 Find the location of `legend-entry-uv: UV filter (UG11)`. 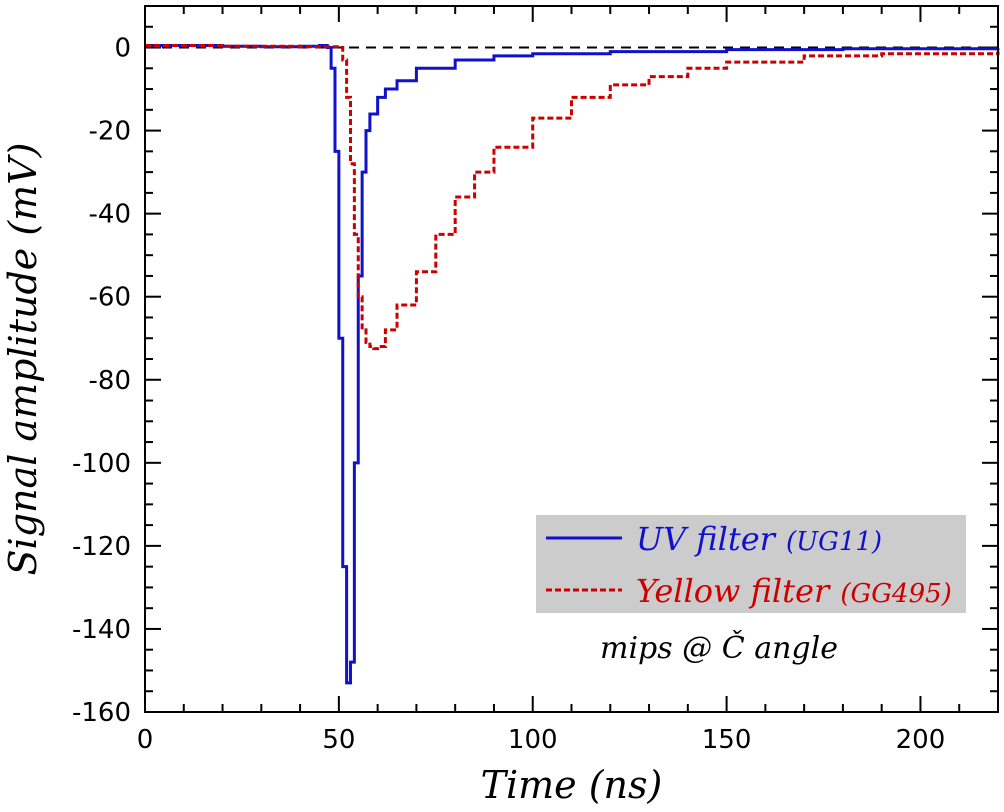

legend-entry-uv: UV filter (UG11) is located at coordinates (759, 539).